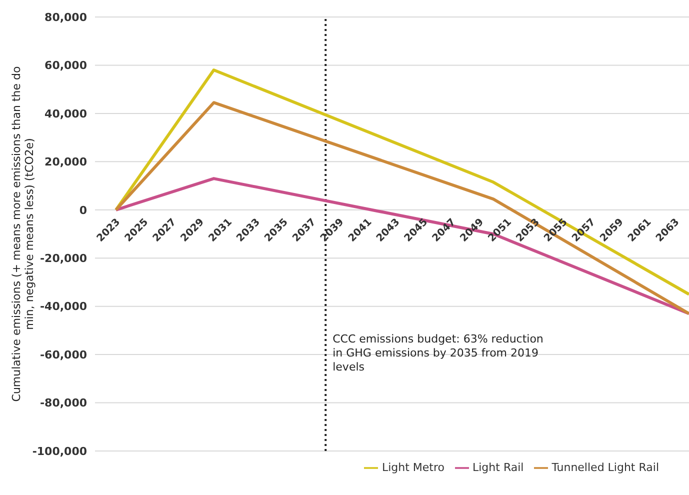 The height and width of the screenshot is (495, 689). I want to click on y-tick-label: 80,000, so click(66, 17).